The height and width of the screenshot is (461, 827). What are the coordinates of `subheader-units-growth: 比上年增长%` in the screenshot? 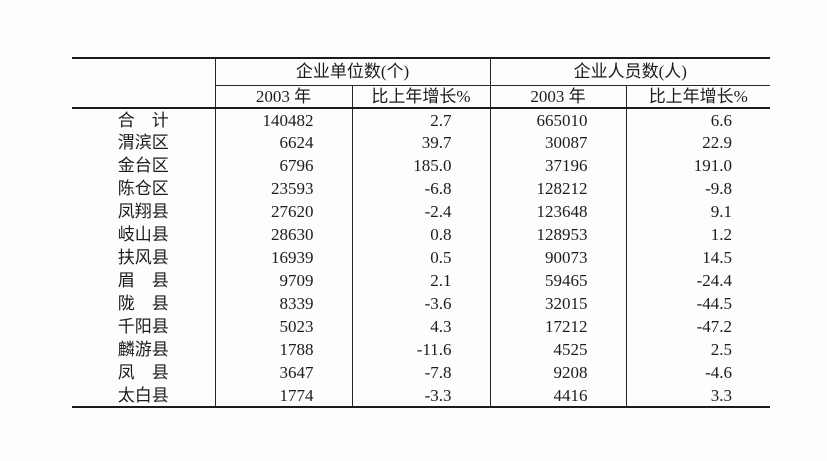 It's located at (421, 97).